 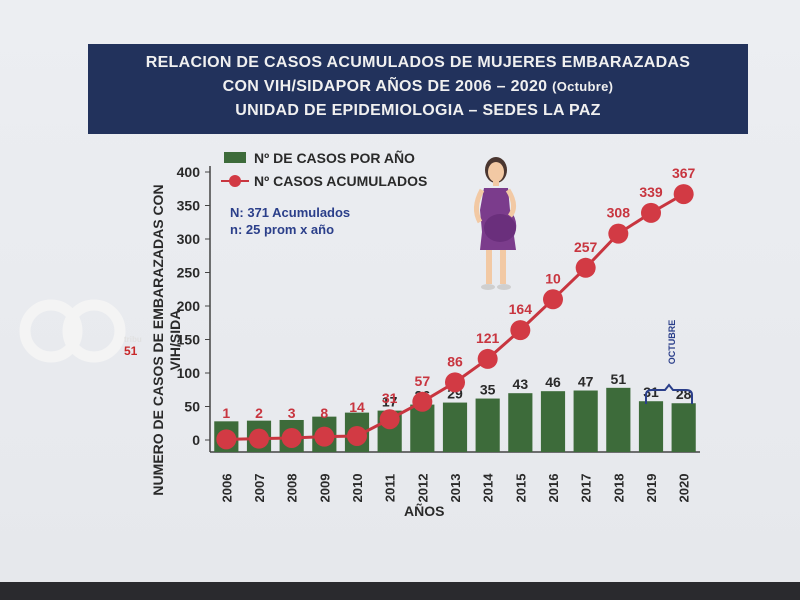 What do you see at coordinates (651, 192) in the screenshot?
I see `cumulative-value-label: 339` at bounding box center [651, 192].